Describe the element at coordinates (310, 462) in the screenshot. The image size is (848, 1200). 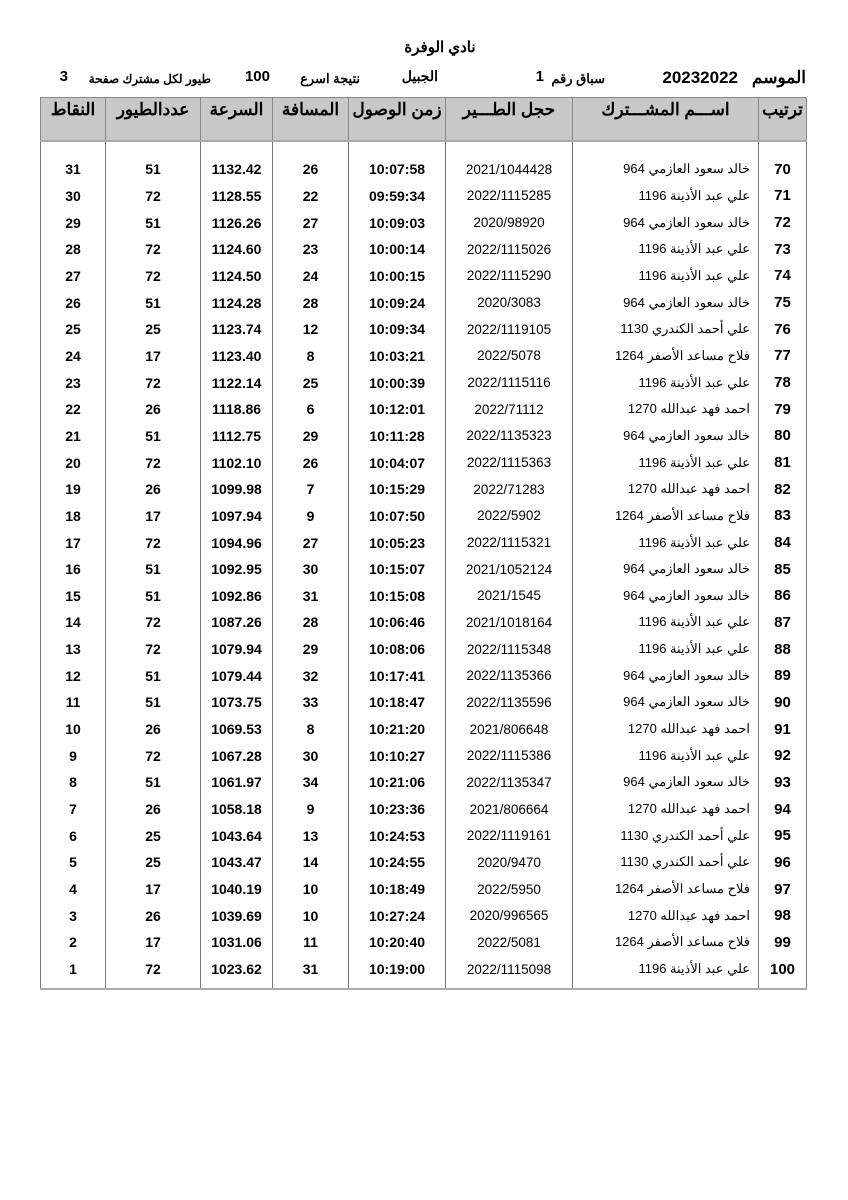
I see `cell-distance: 26` at that location.